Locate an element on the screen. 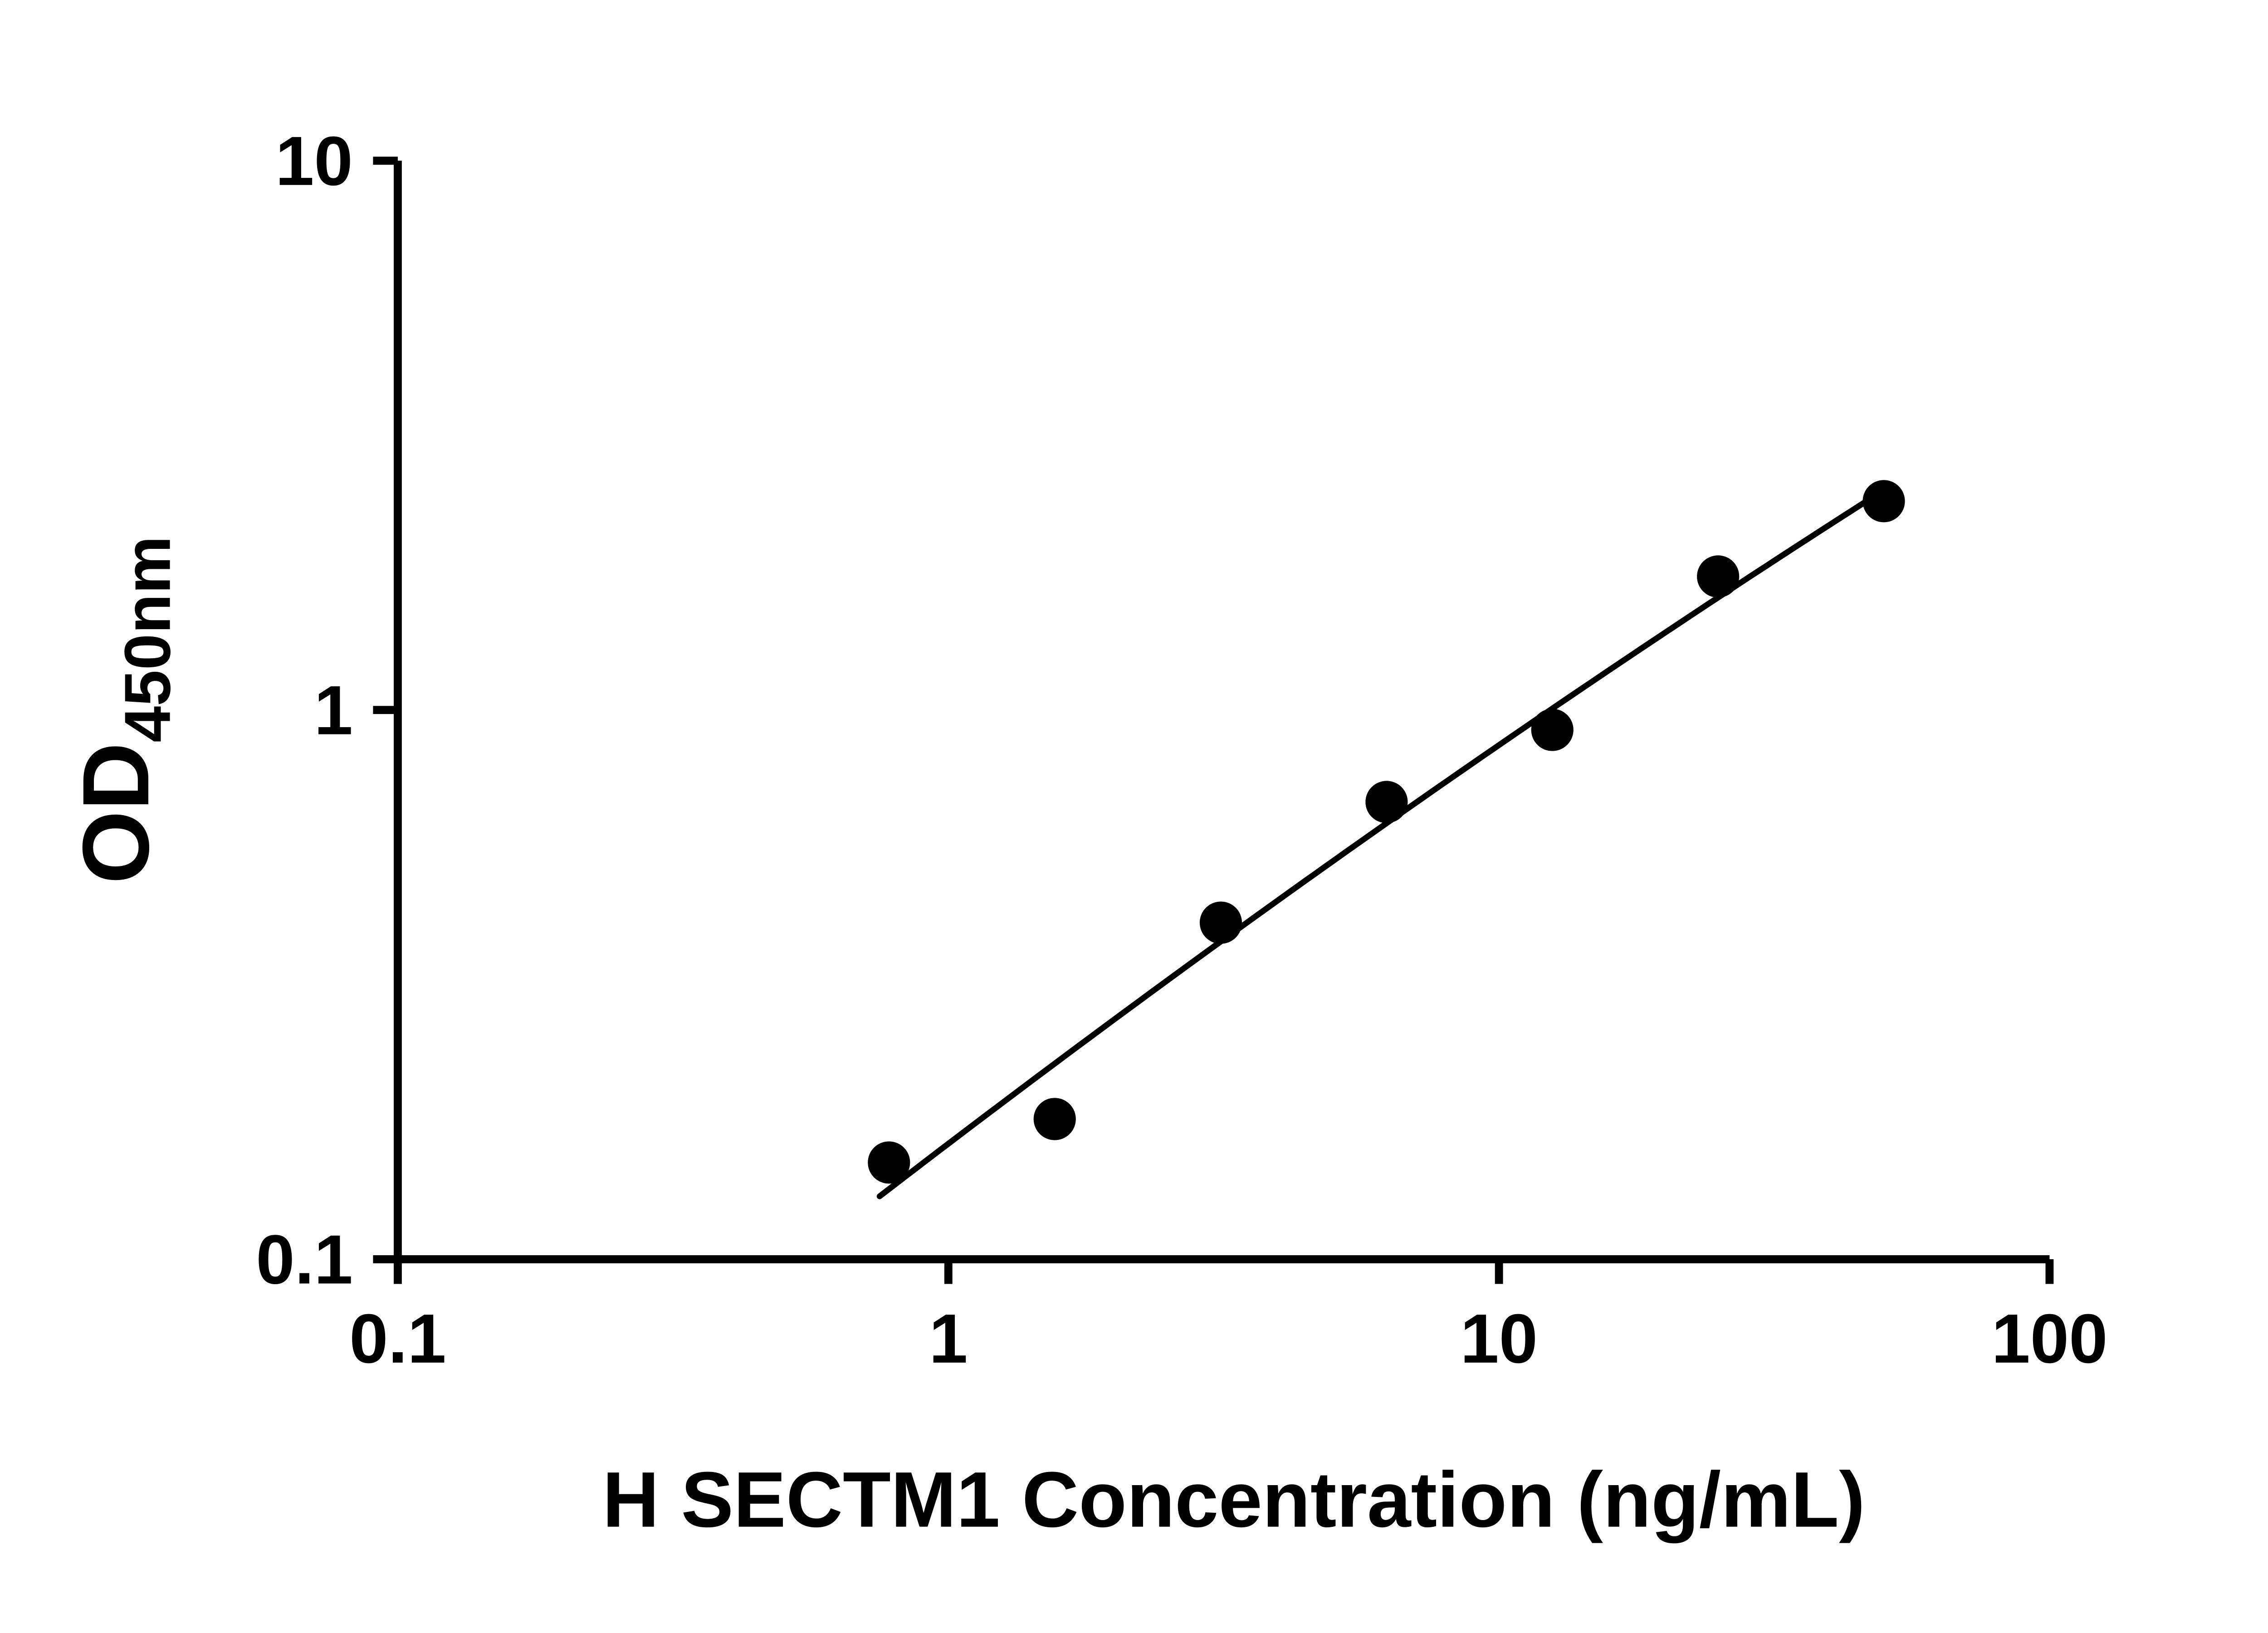  y-axis-title-main: OD is located at coordinates (116, 813).